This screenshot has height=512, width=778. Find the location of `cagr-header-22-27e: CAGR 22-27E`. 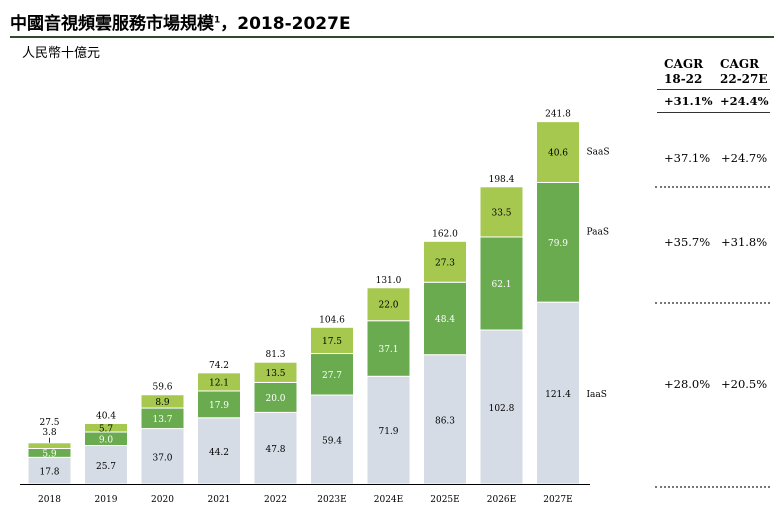

cagr-header-22-27e: CAGR 22-27E is located at coordinates (744, 72).